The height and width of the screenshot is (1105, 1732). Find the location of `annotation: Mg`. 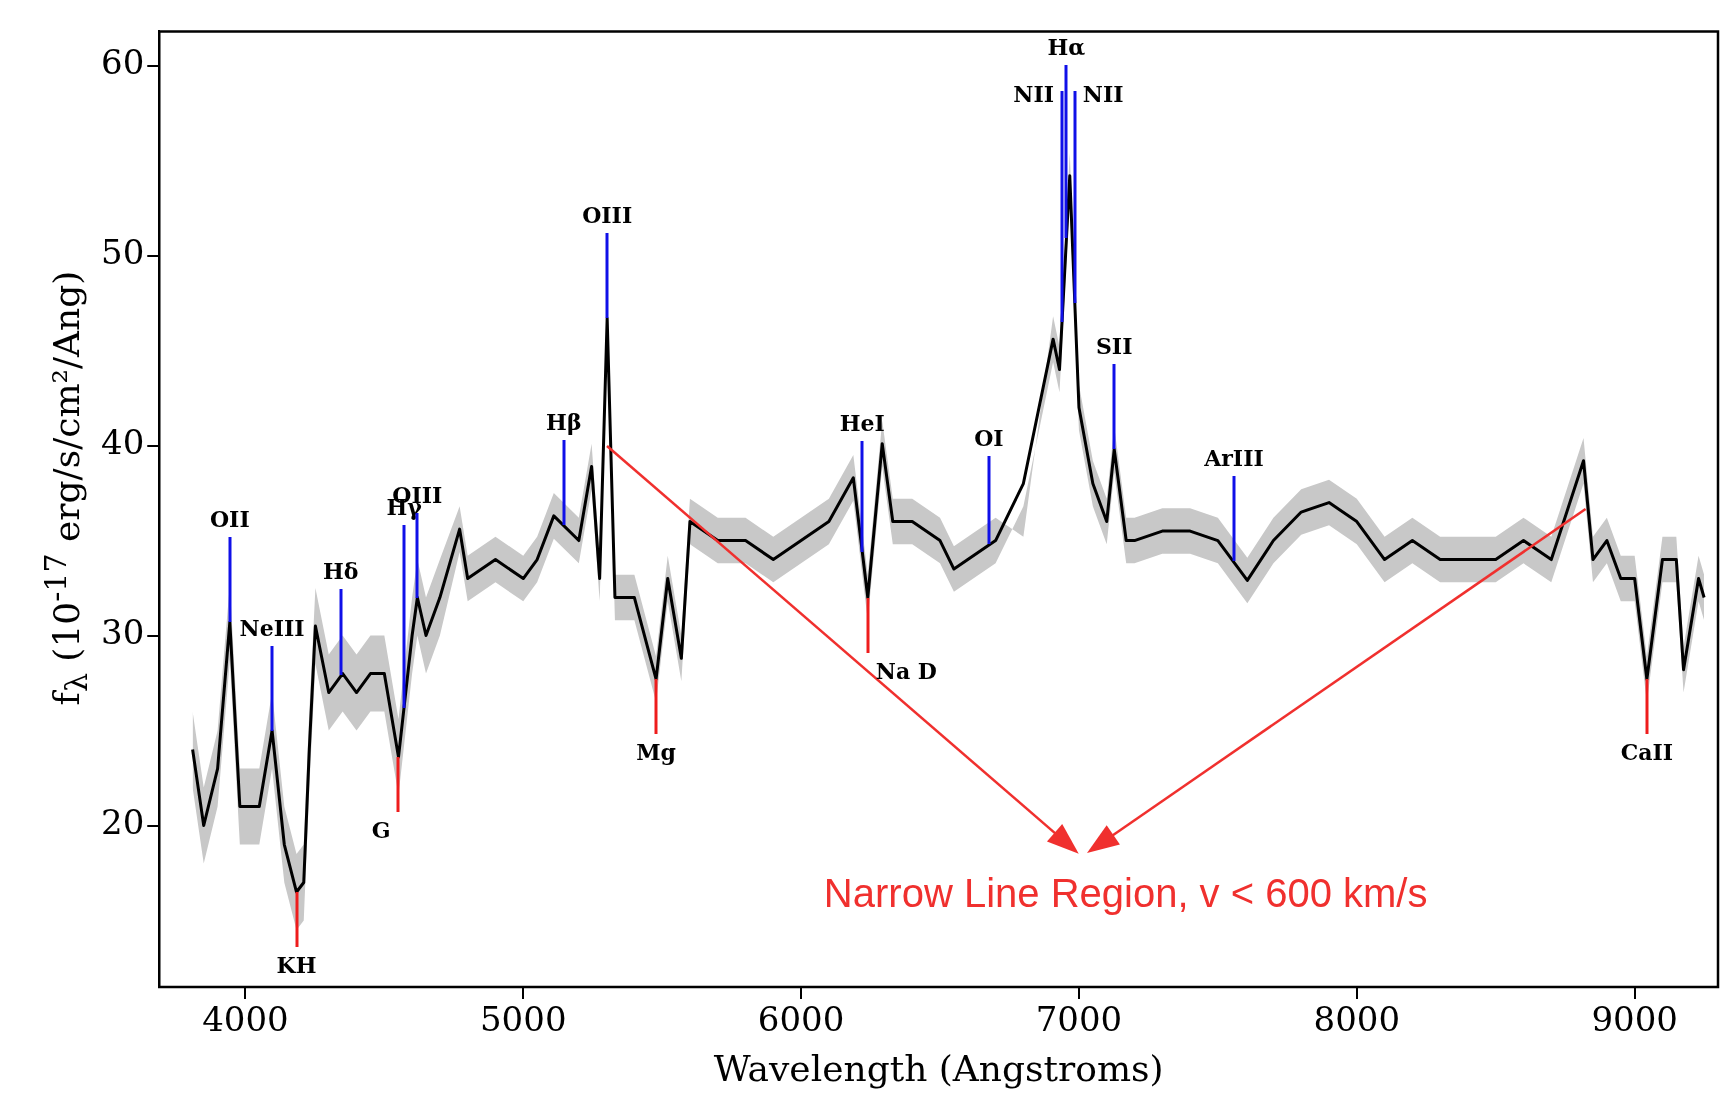

annotation: Mg is located at coordinates (656, 752).